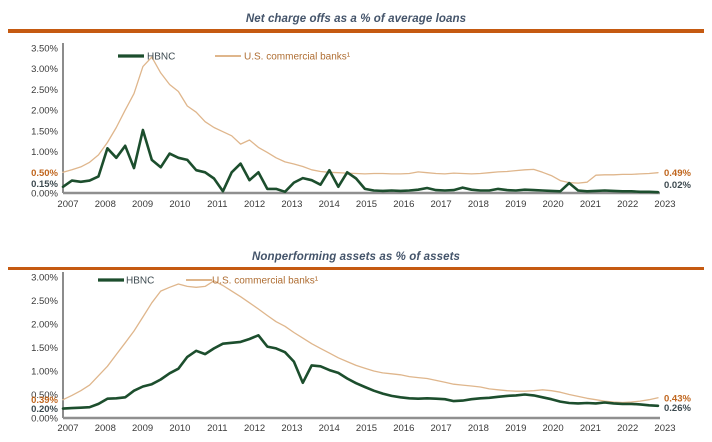 This screenshot has height=442, width=712. What do you see at coordinates (44, 395) in the screenshot?
I see `y-axis-tick-label: 0.50%` at bounding box center [44, 395].